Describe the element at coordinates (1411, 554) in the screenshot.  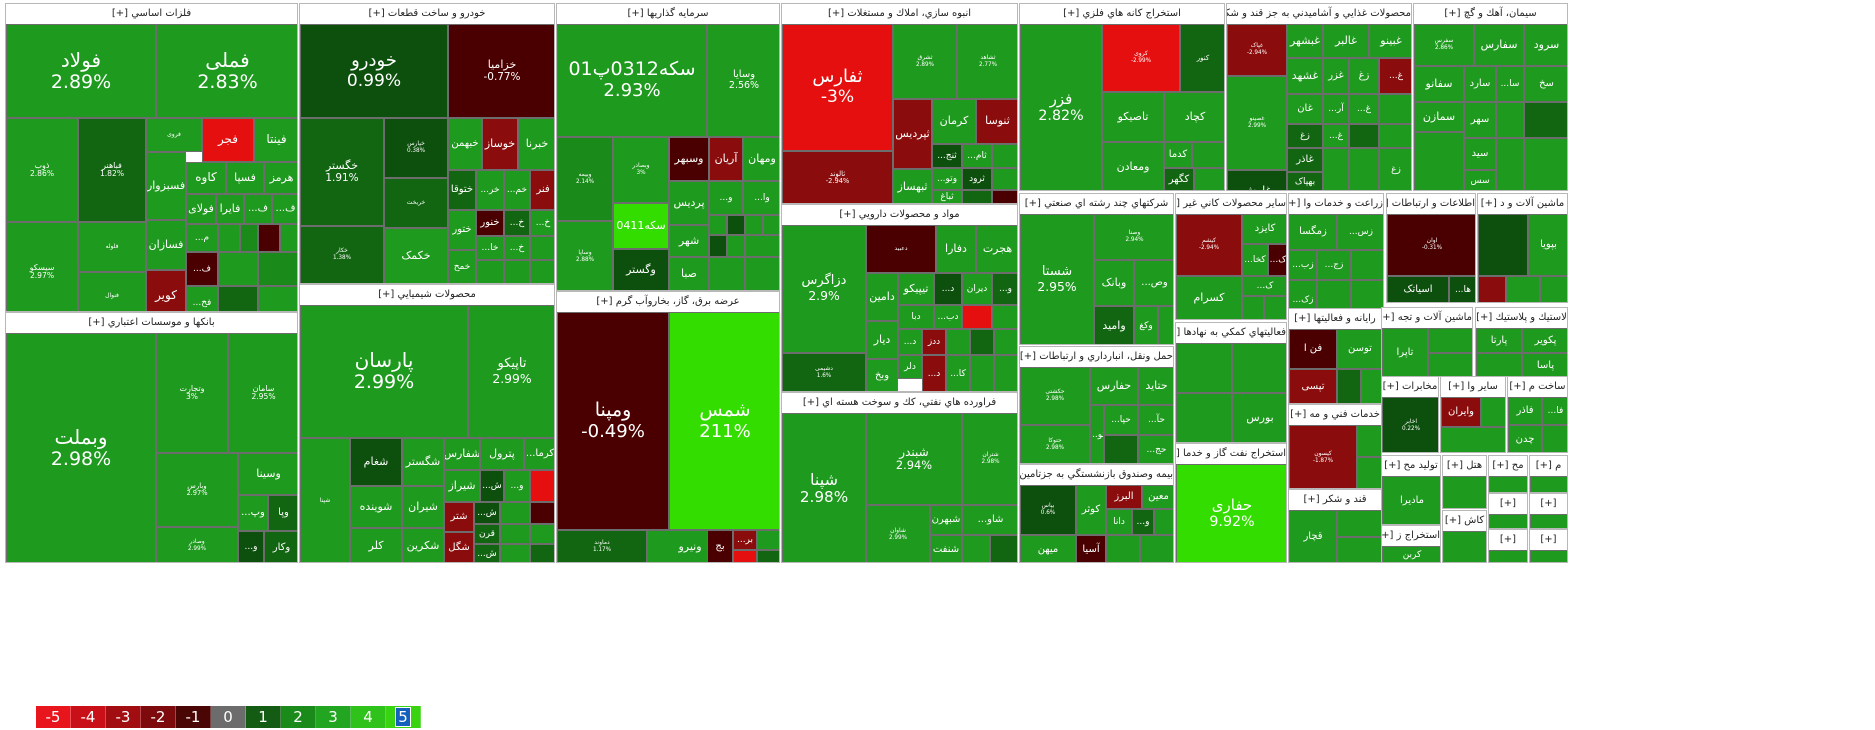
I see `stock-tile: کربن` at that location.